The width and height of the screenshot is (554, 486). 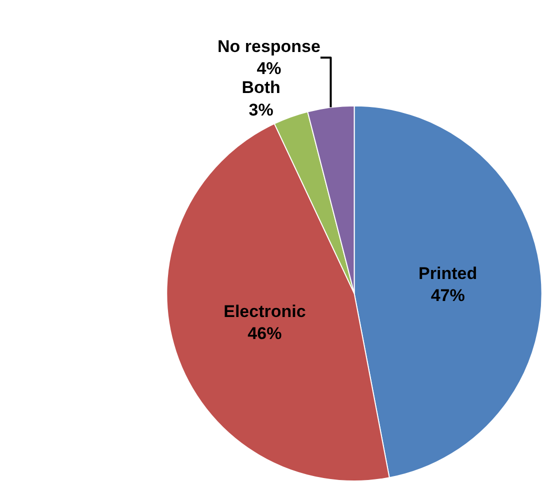 I want to click on data-label: 47%, so click(x=447, y=296).